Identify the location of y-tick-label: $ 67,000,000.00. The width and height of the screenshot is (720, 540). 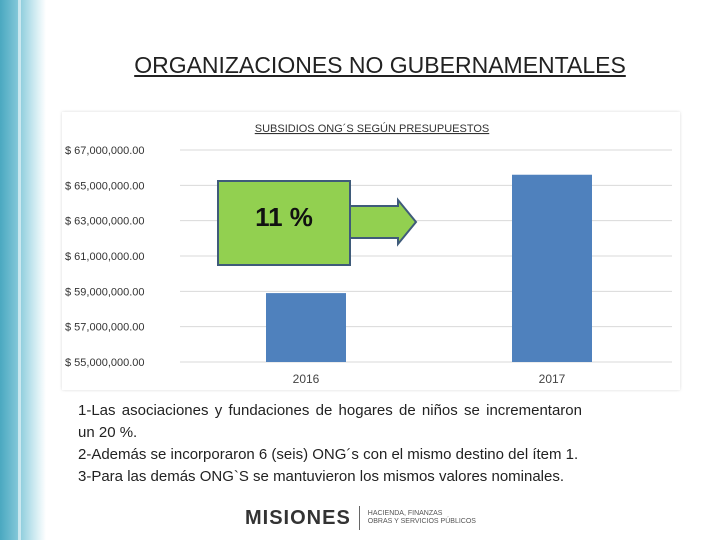
(105, 151).